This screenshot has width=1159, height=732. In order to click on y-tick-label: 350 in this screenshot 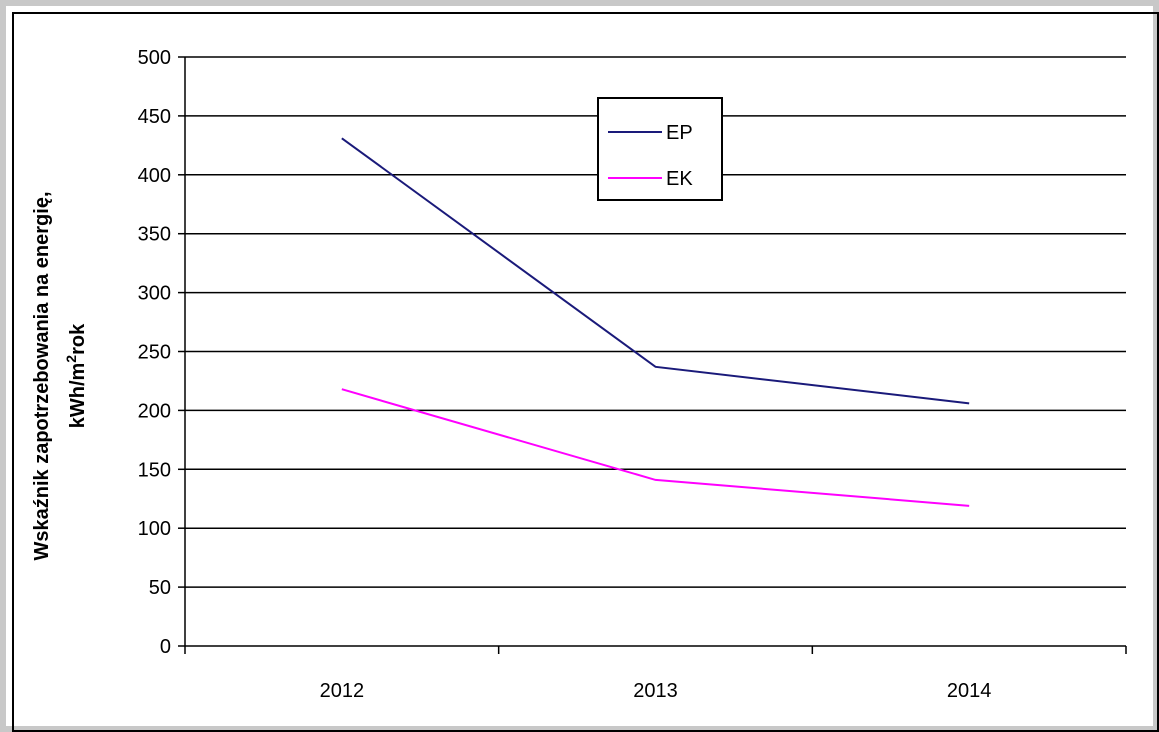, I will do `click(154, 235)`.